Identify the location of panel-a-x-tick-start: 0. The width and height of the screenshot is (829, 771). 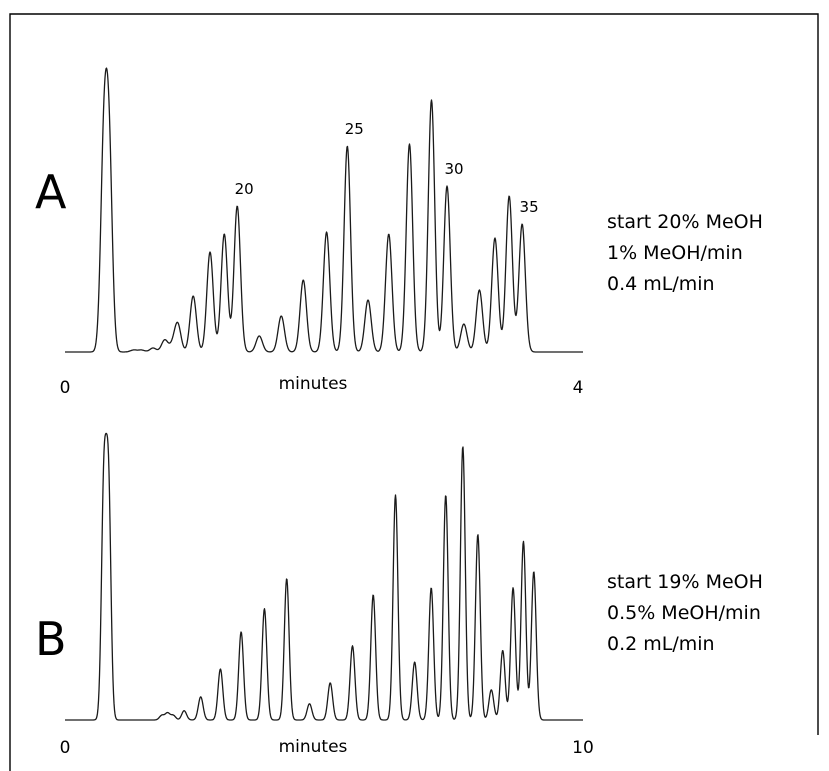
(65, 388).